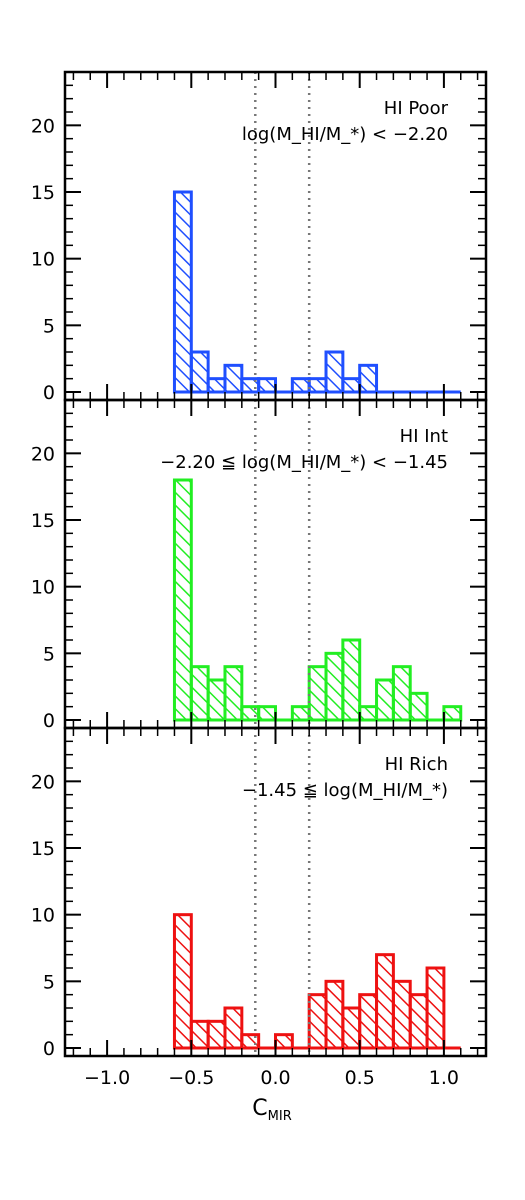 This screenshot has width=525, height=1200. I want to click on x-axis-label: CMIR, so click(271, 1110).